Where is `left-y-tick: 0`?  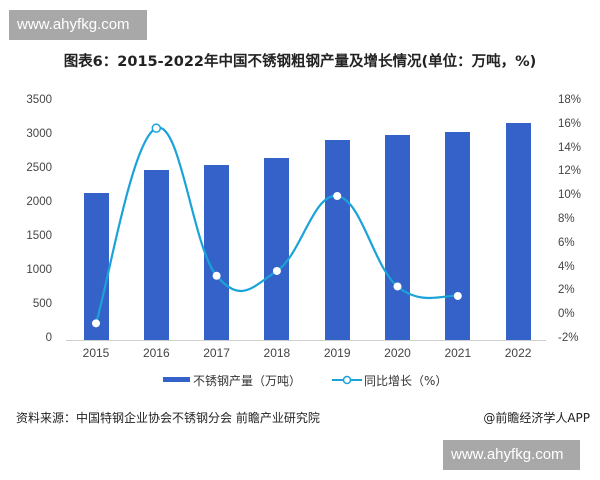 left-y-tick: 0 is located at coordinates (48, 338).